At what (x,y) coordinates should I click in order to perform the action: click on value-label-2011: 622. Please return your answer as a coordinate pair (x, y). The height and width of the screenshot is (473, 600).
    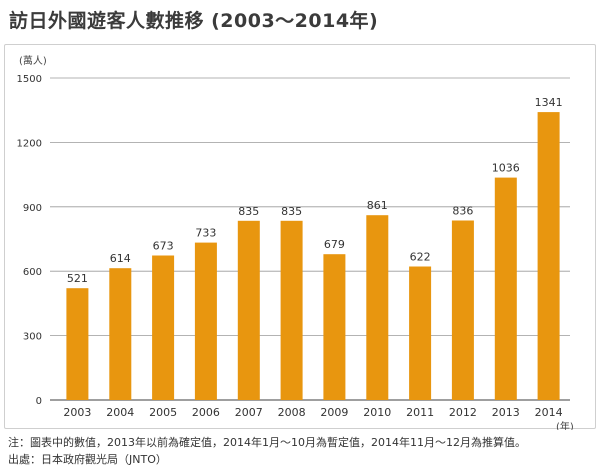
    Looking at the image, I should click on (420, 257).